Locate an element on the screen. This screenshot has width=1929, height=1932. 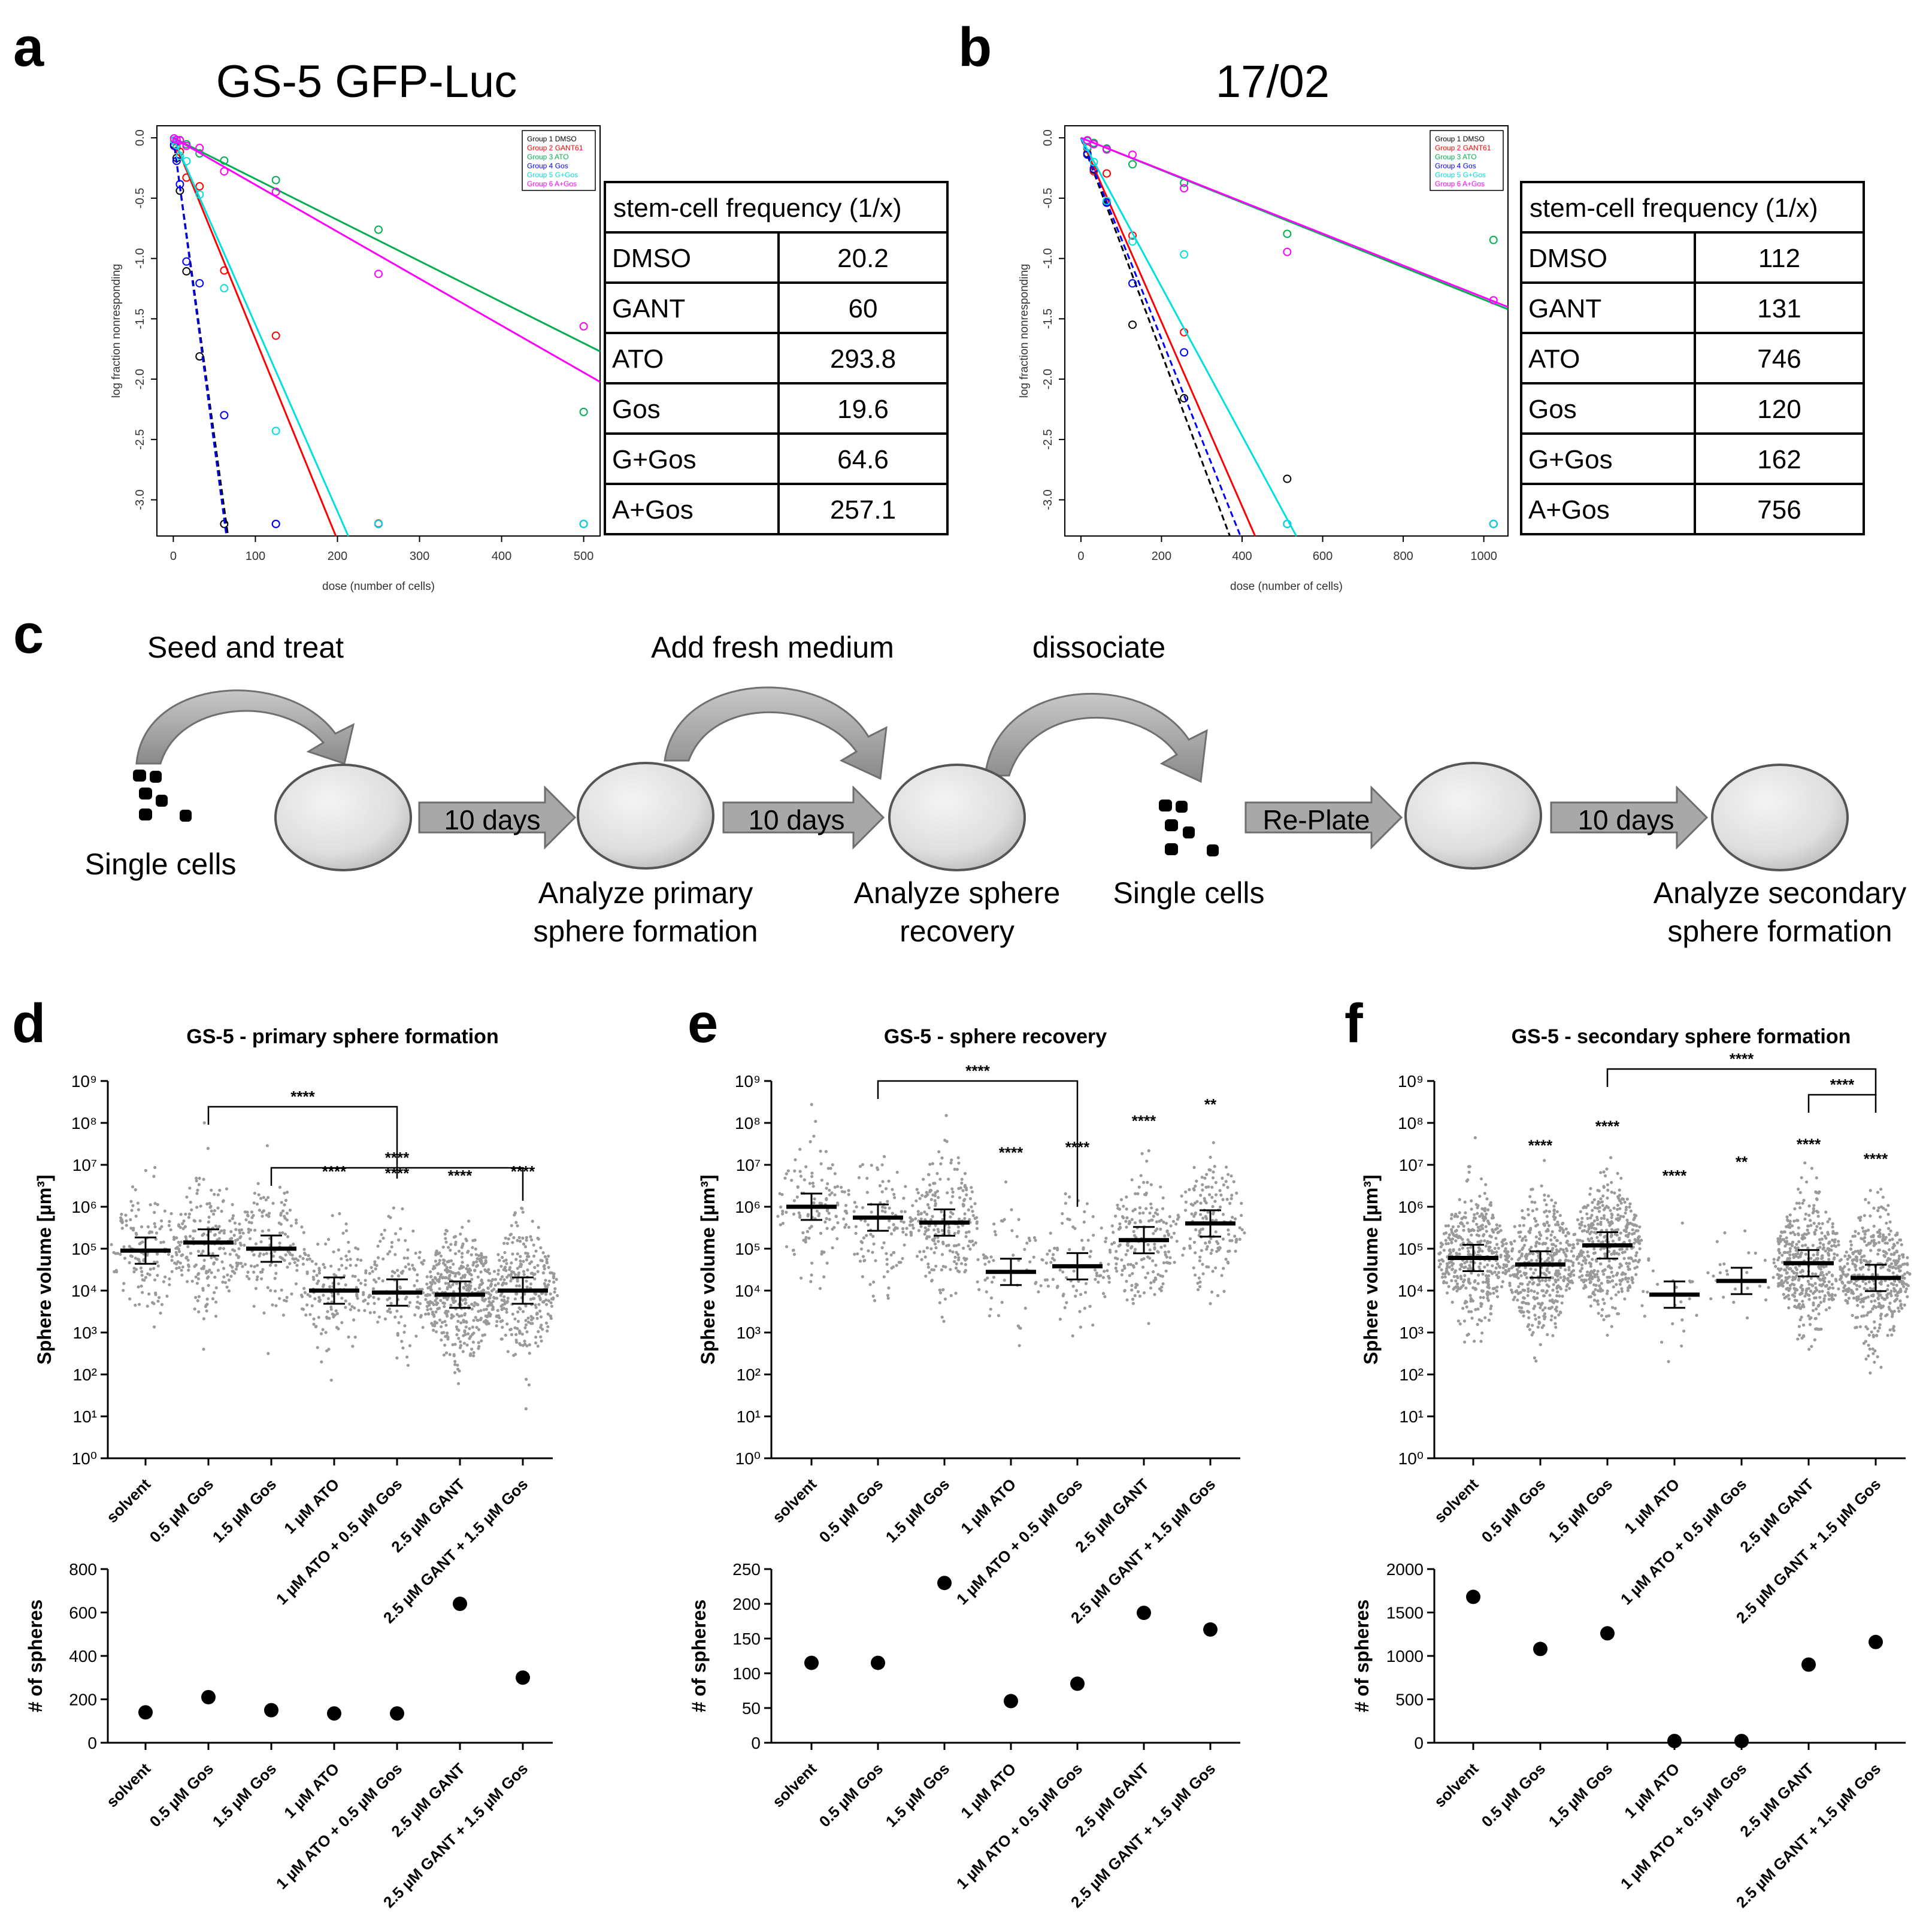
significance-label: **** is located at coordinates (335, 1171).